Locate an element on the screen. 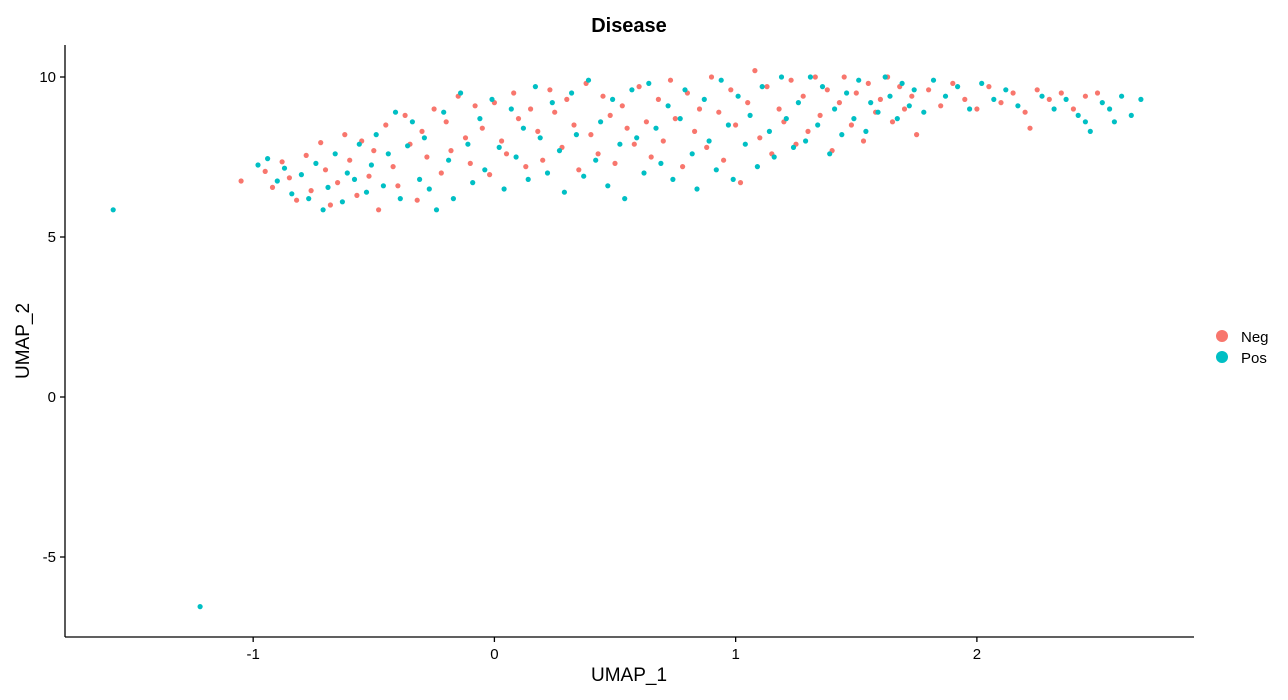 The image size is (1288, 700). x-tick-label: 1 is located at coordinates (735, 654).